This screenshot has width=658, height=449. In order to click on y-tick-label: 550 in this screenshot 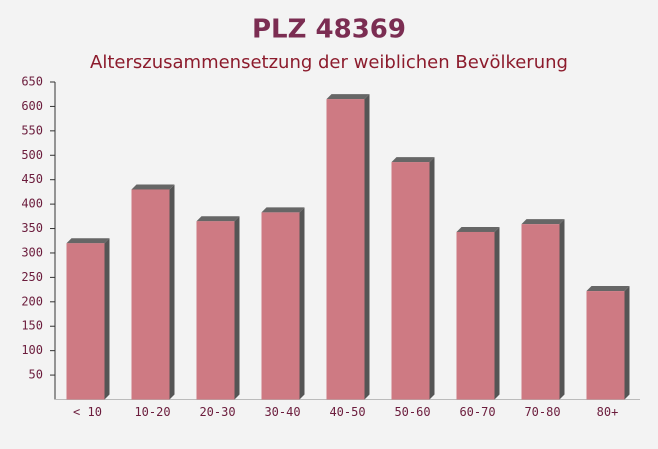, I will do `click(32, 130)`.